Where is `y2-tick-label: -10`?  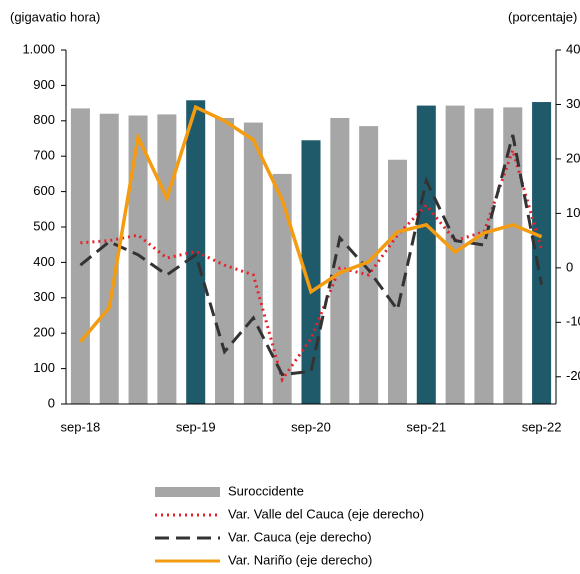
y2-tick-label: -10 is located at coordinates (573, 321).